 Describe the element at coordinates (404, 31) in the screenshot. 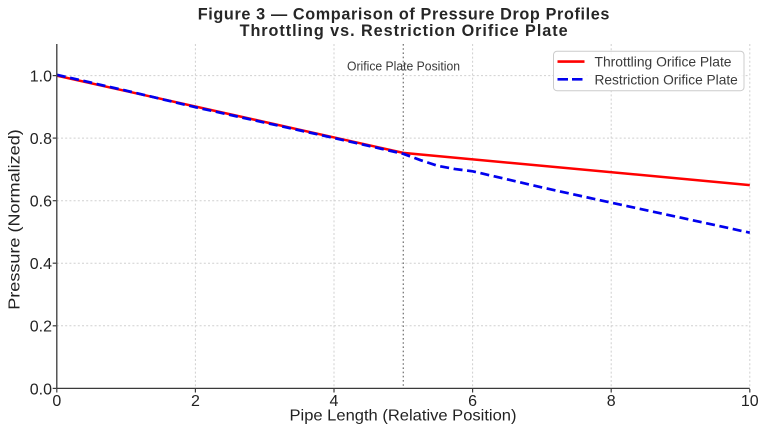

I see `svg-text:Throttling vs. Restriction Ori: Throttling vs. Restriction Orifice Plate` at that location.